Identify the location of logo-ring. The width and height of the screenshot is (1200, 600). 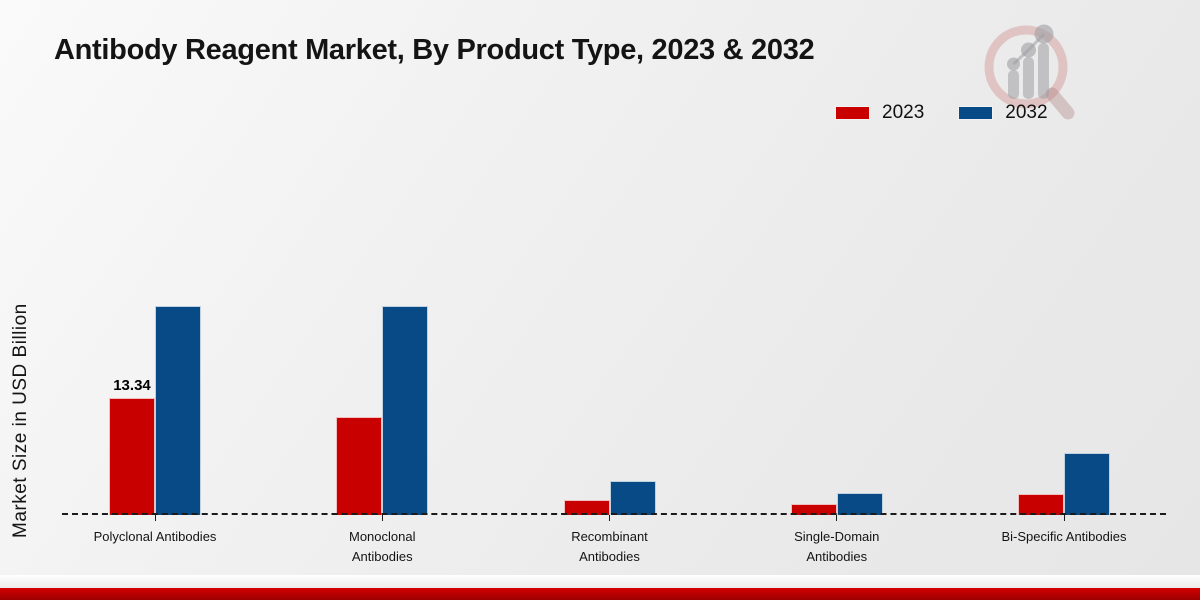
(1026, 67).